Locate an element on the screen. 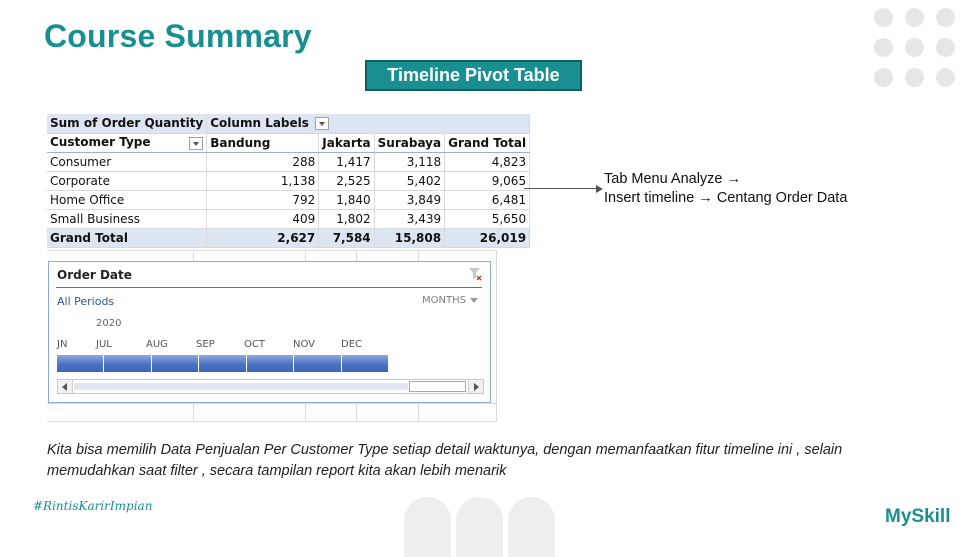 The width and height of the screenshot is (960, 557). timeline-month: OCT is located at coordinates (254, 344).